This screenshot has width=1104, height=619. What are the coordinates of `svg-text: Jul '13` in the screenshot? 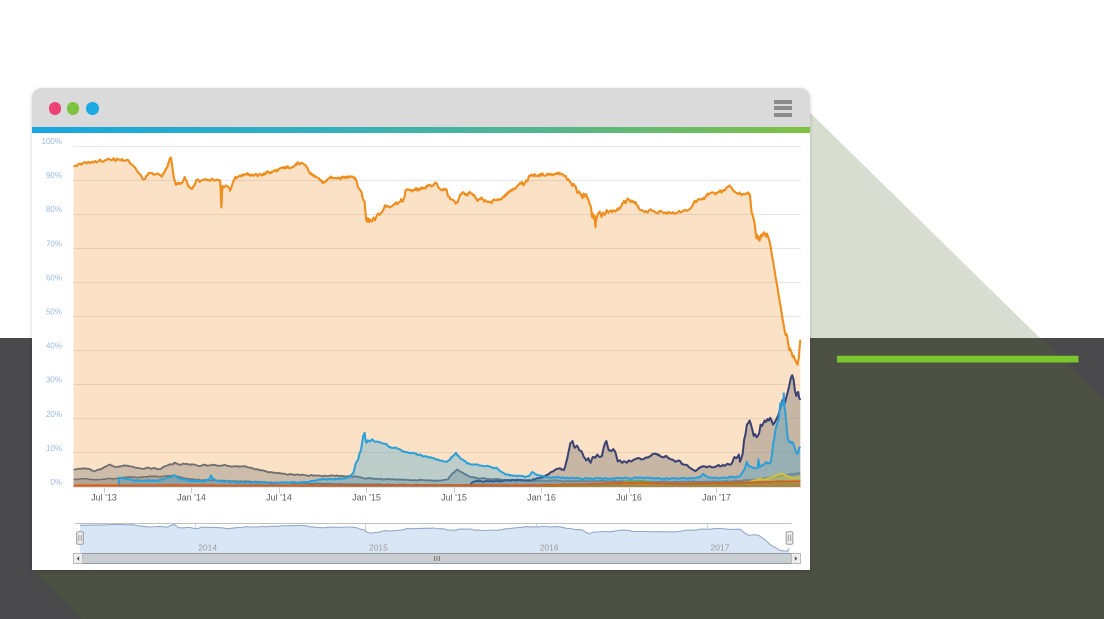 It's located at (104, 498).